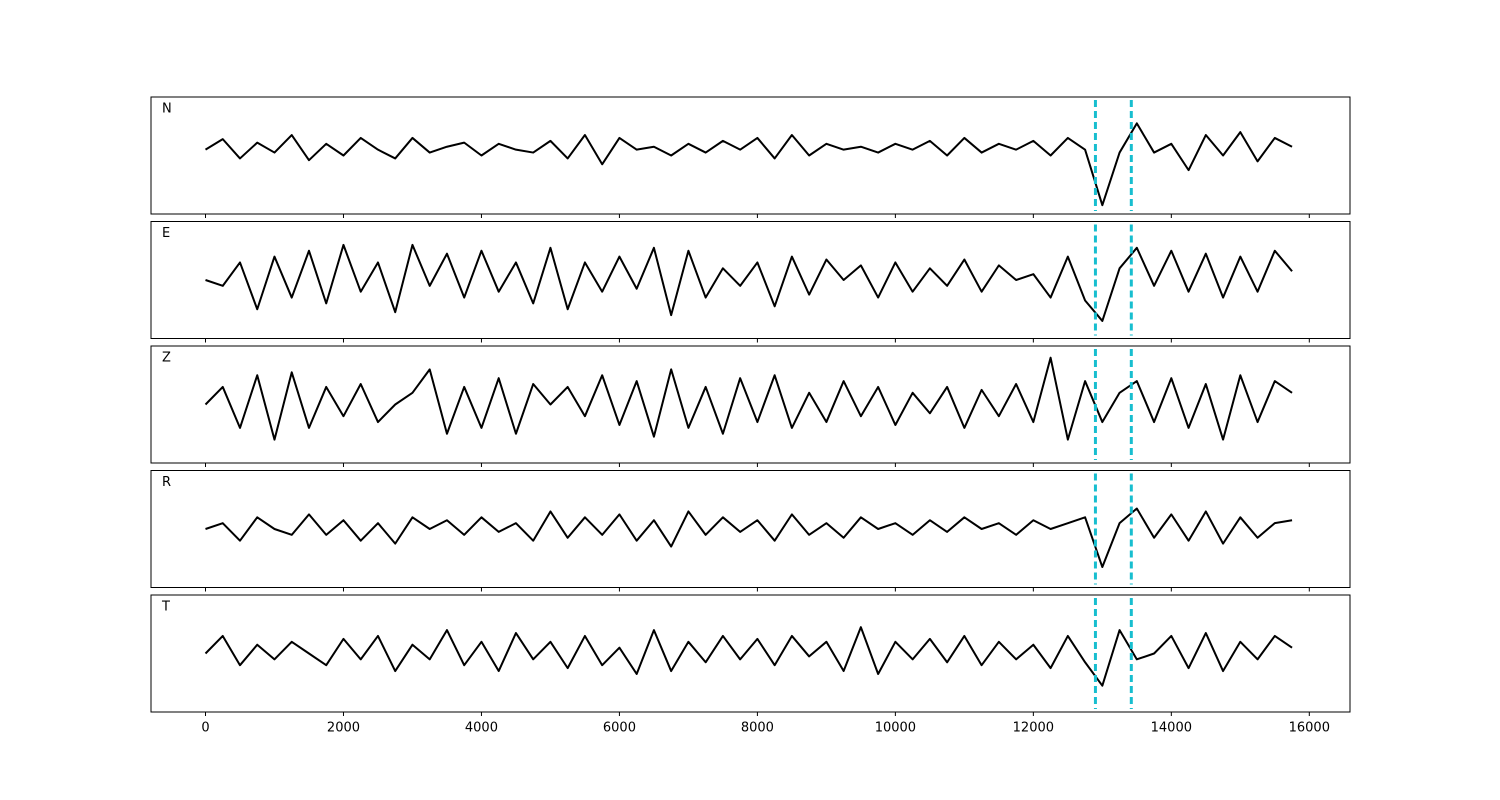 Image resolution: width=1500 pixels, height=800 pixels. Describe the element at coordinates (205, 728) in the screenshot. I see `x-tick-label: 0` at that location.